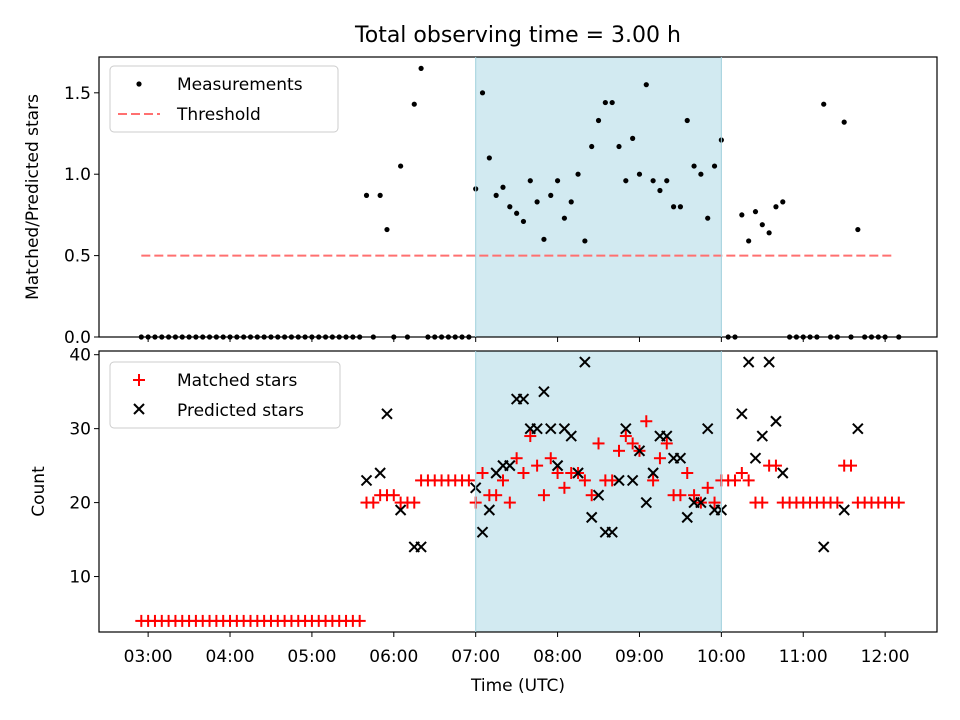  What do you see at coordinates (148, 657) in the screenshot?
I see `x-tick-label: 03:00` at bounding box center [148, 657].